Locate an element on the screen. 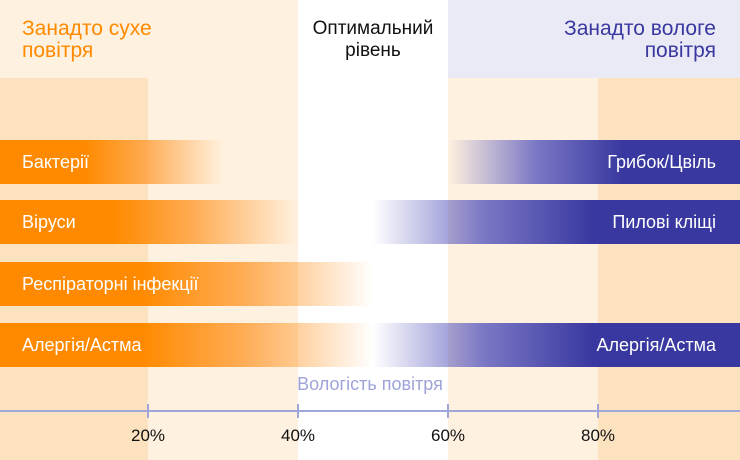  humid-air-heading: Занадто вологе повітря is located at coordinates (640, 40).